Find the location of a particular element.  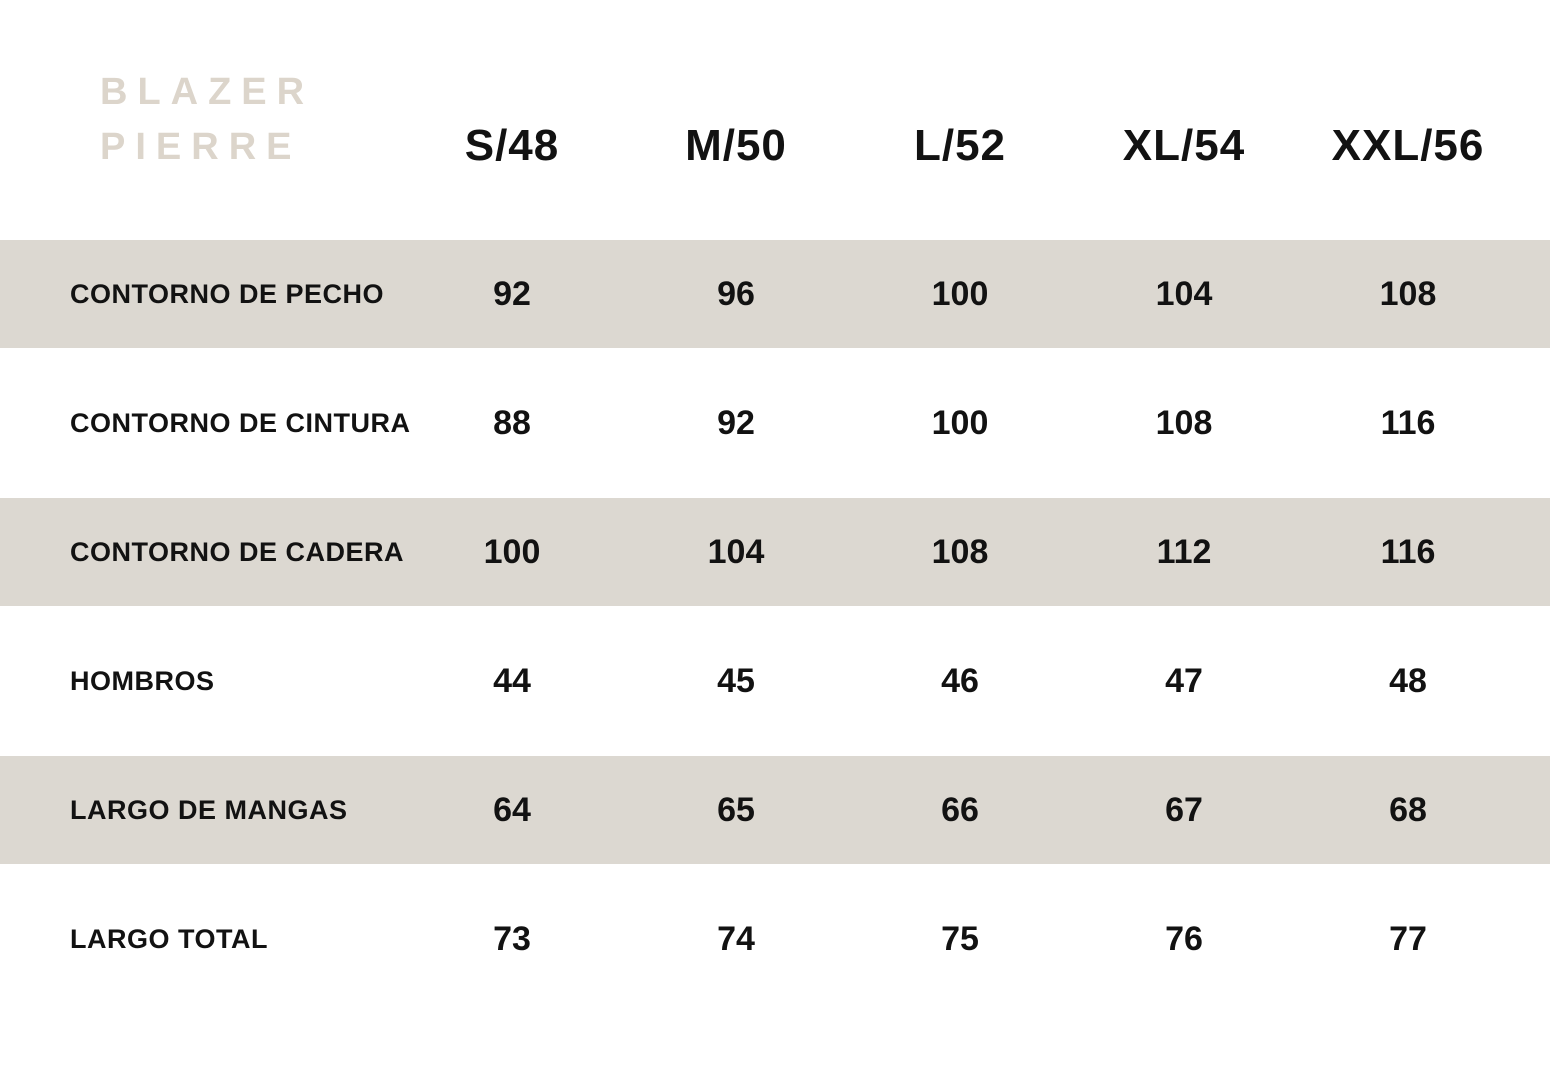

table-row-contorno-de-cintura: CONTORNO DE CINTURA 88 92 100 108 116 is located at coordinates (775, 423).